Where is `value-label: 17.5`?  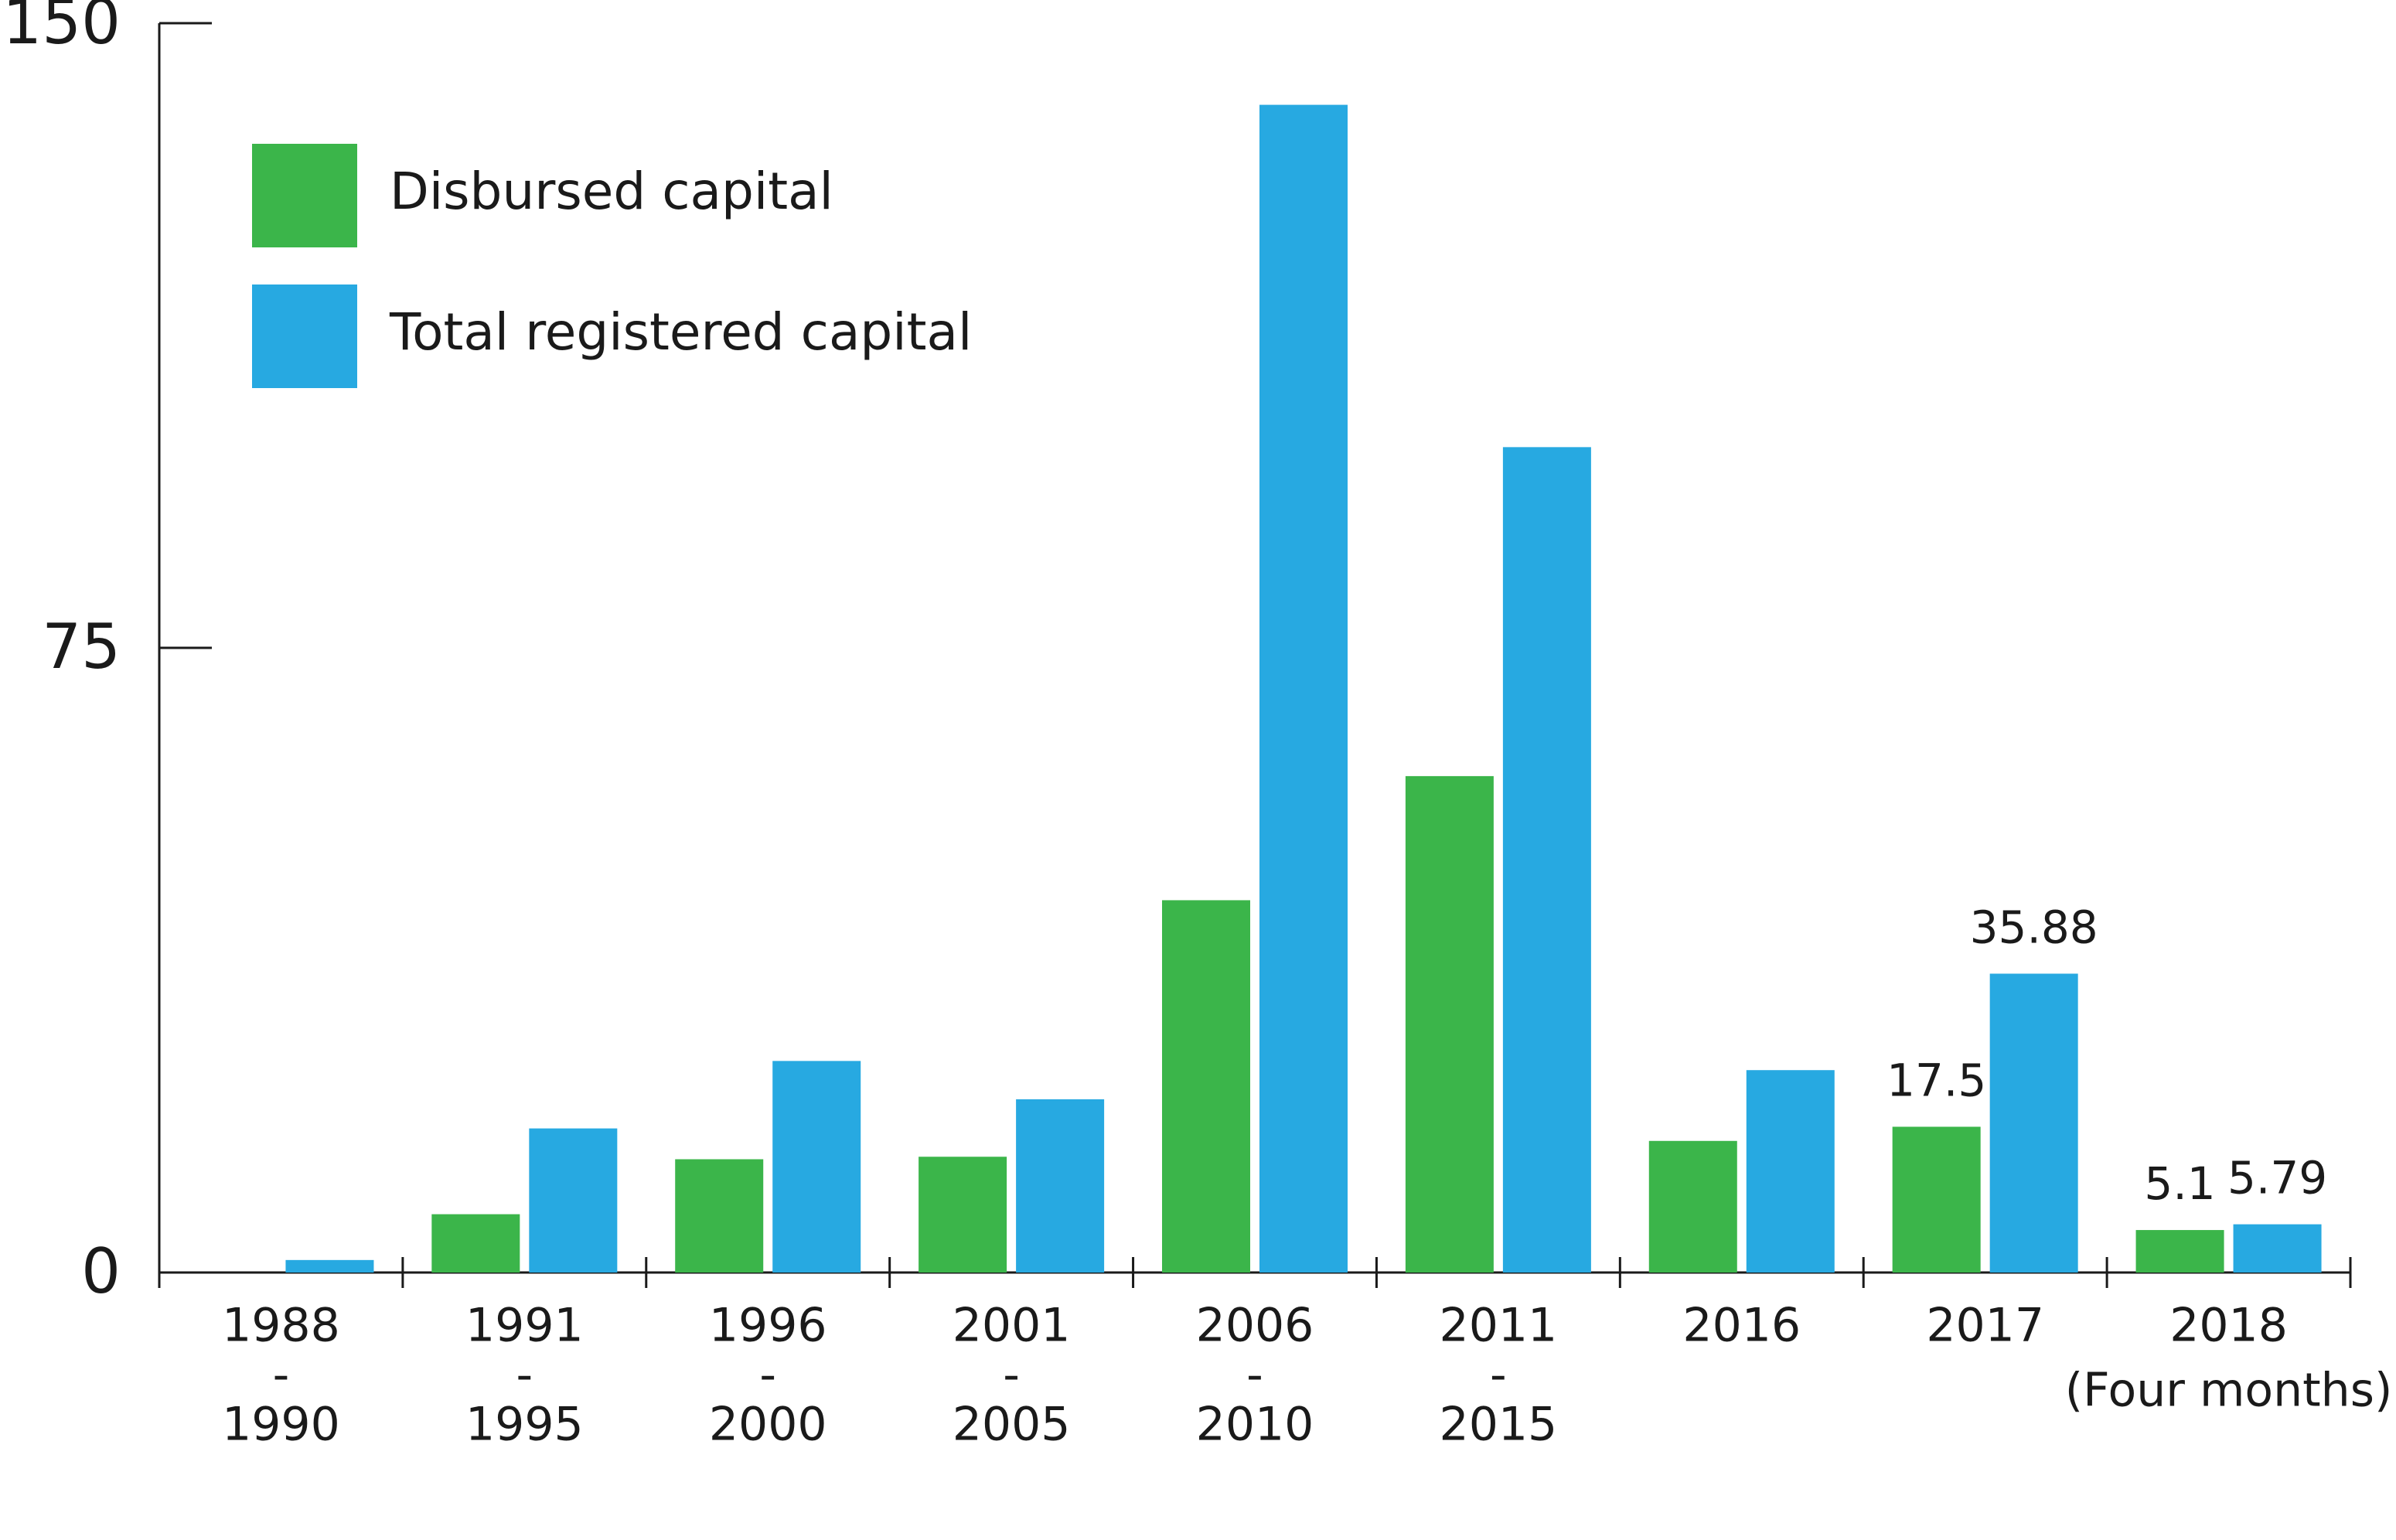 value-label: 17.5 is located at coordinates (1936, 1080).